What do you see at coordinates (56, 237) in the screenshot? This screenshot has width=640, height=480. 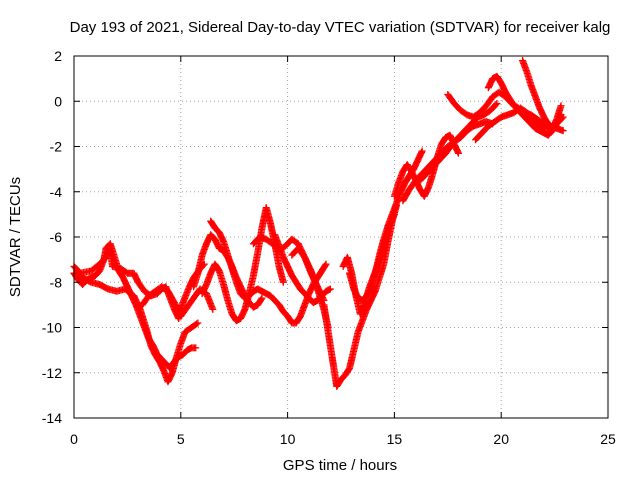 I see `y-tick-label: -6` at bounding box center [56, 237].